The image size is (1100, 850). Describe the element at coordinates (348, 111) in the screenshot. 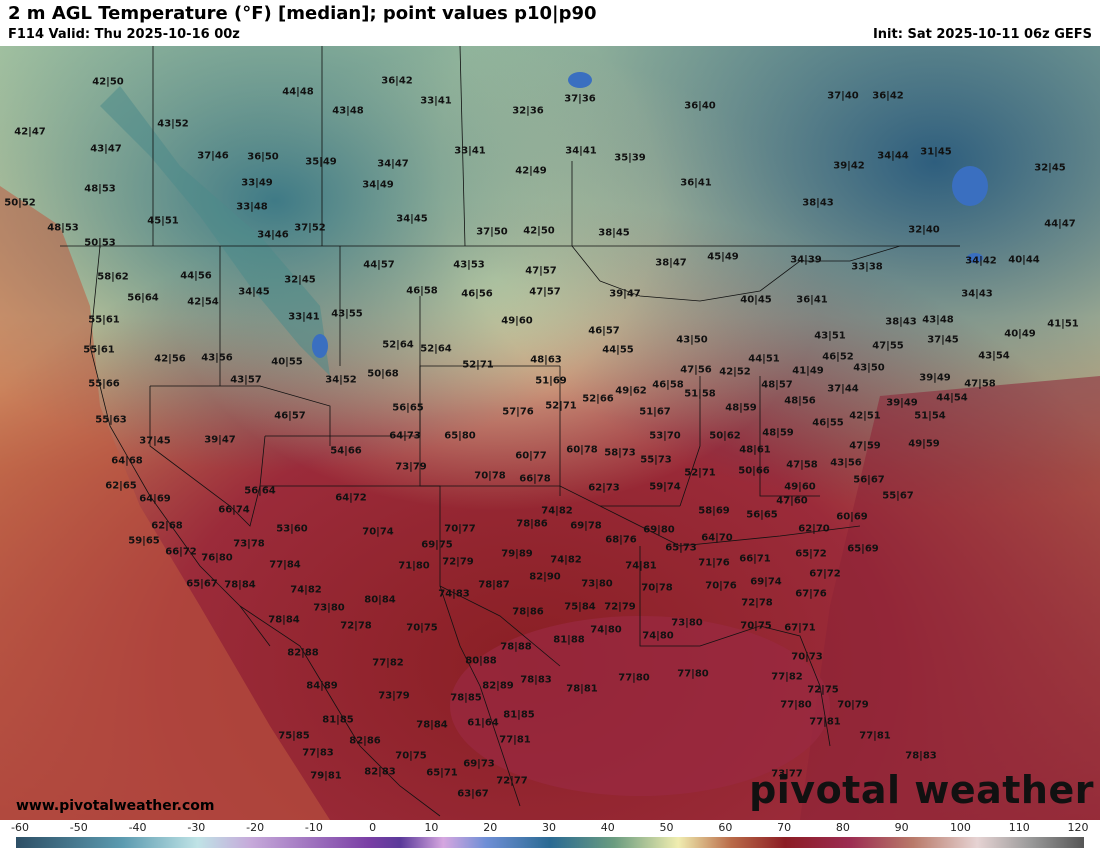

I see `point-value-label: 43|48` at that location.